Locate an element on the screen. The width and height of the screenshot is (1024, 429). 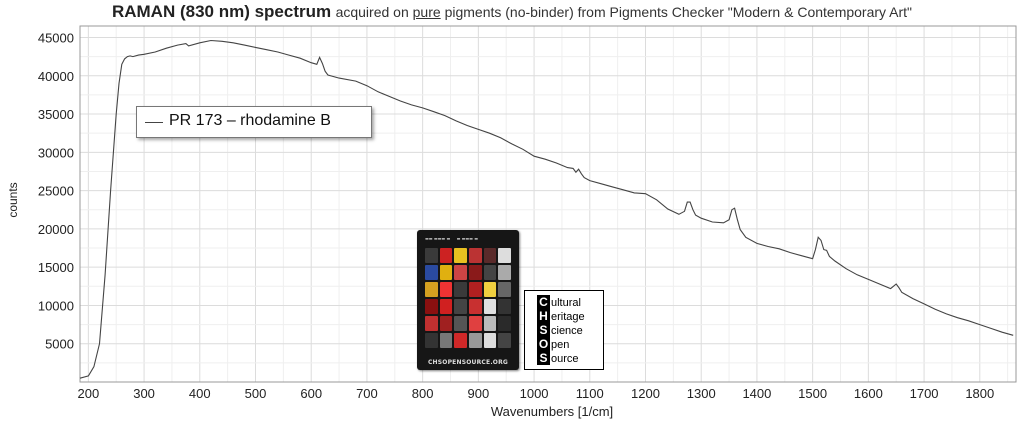
x-tick-label: 1000 is located at coordinates (534, 393).